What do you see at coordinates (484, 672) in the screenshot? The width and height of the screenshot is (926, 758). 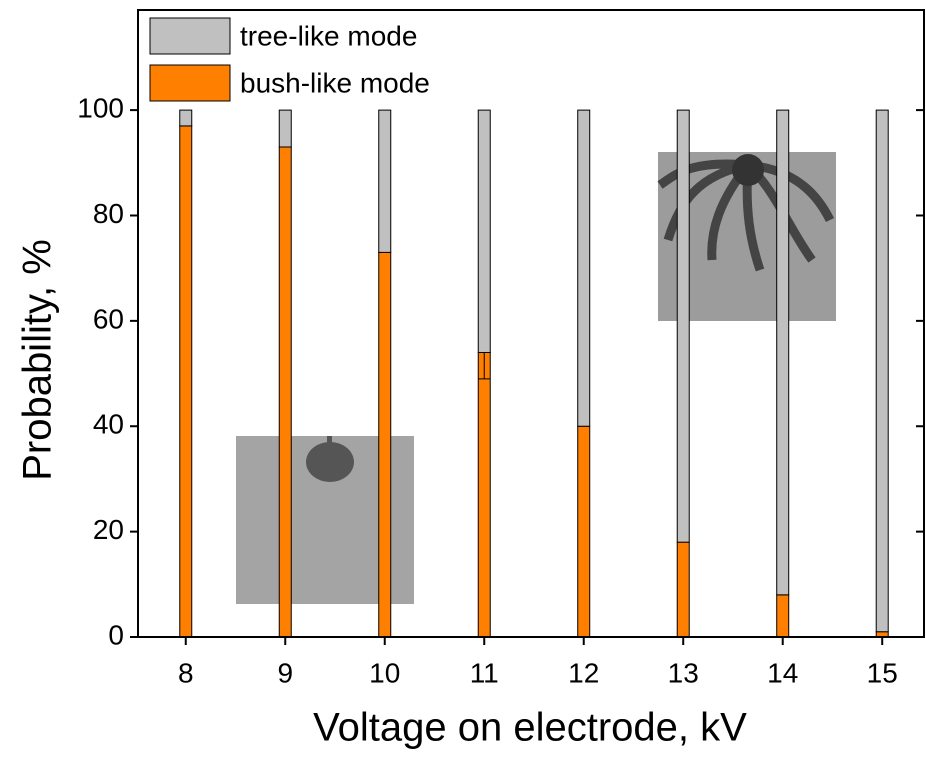 I see `x-tick-label: 11` at bounding box center [484, 672].